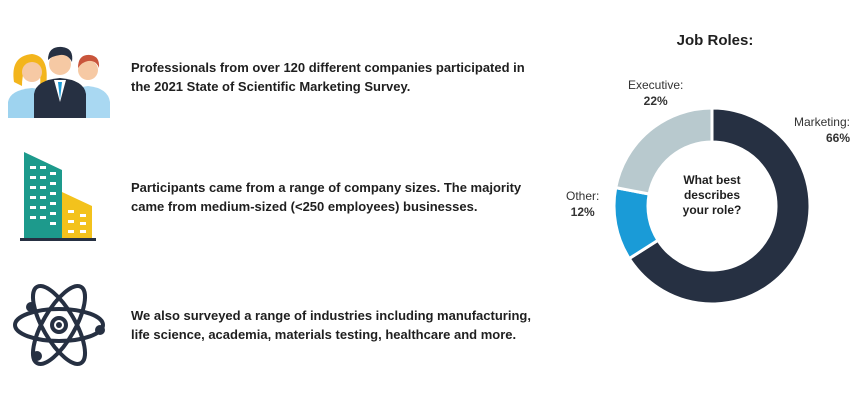 The height and width of the screenshot is (400, 860). I want to click on donut-slice-executive, so click(663, 151).